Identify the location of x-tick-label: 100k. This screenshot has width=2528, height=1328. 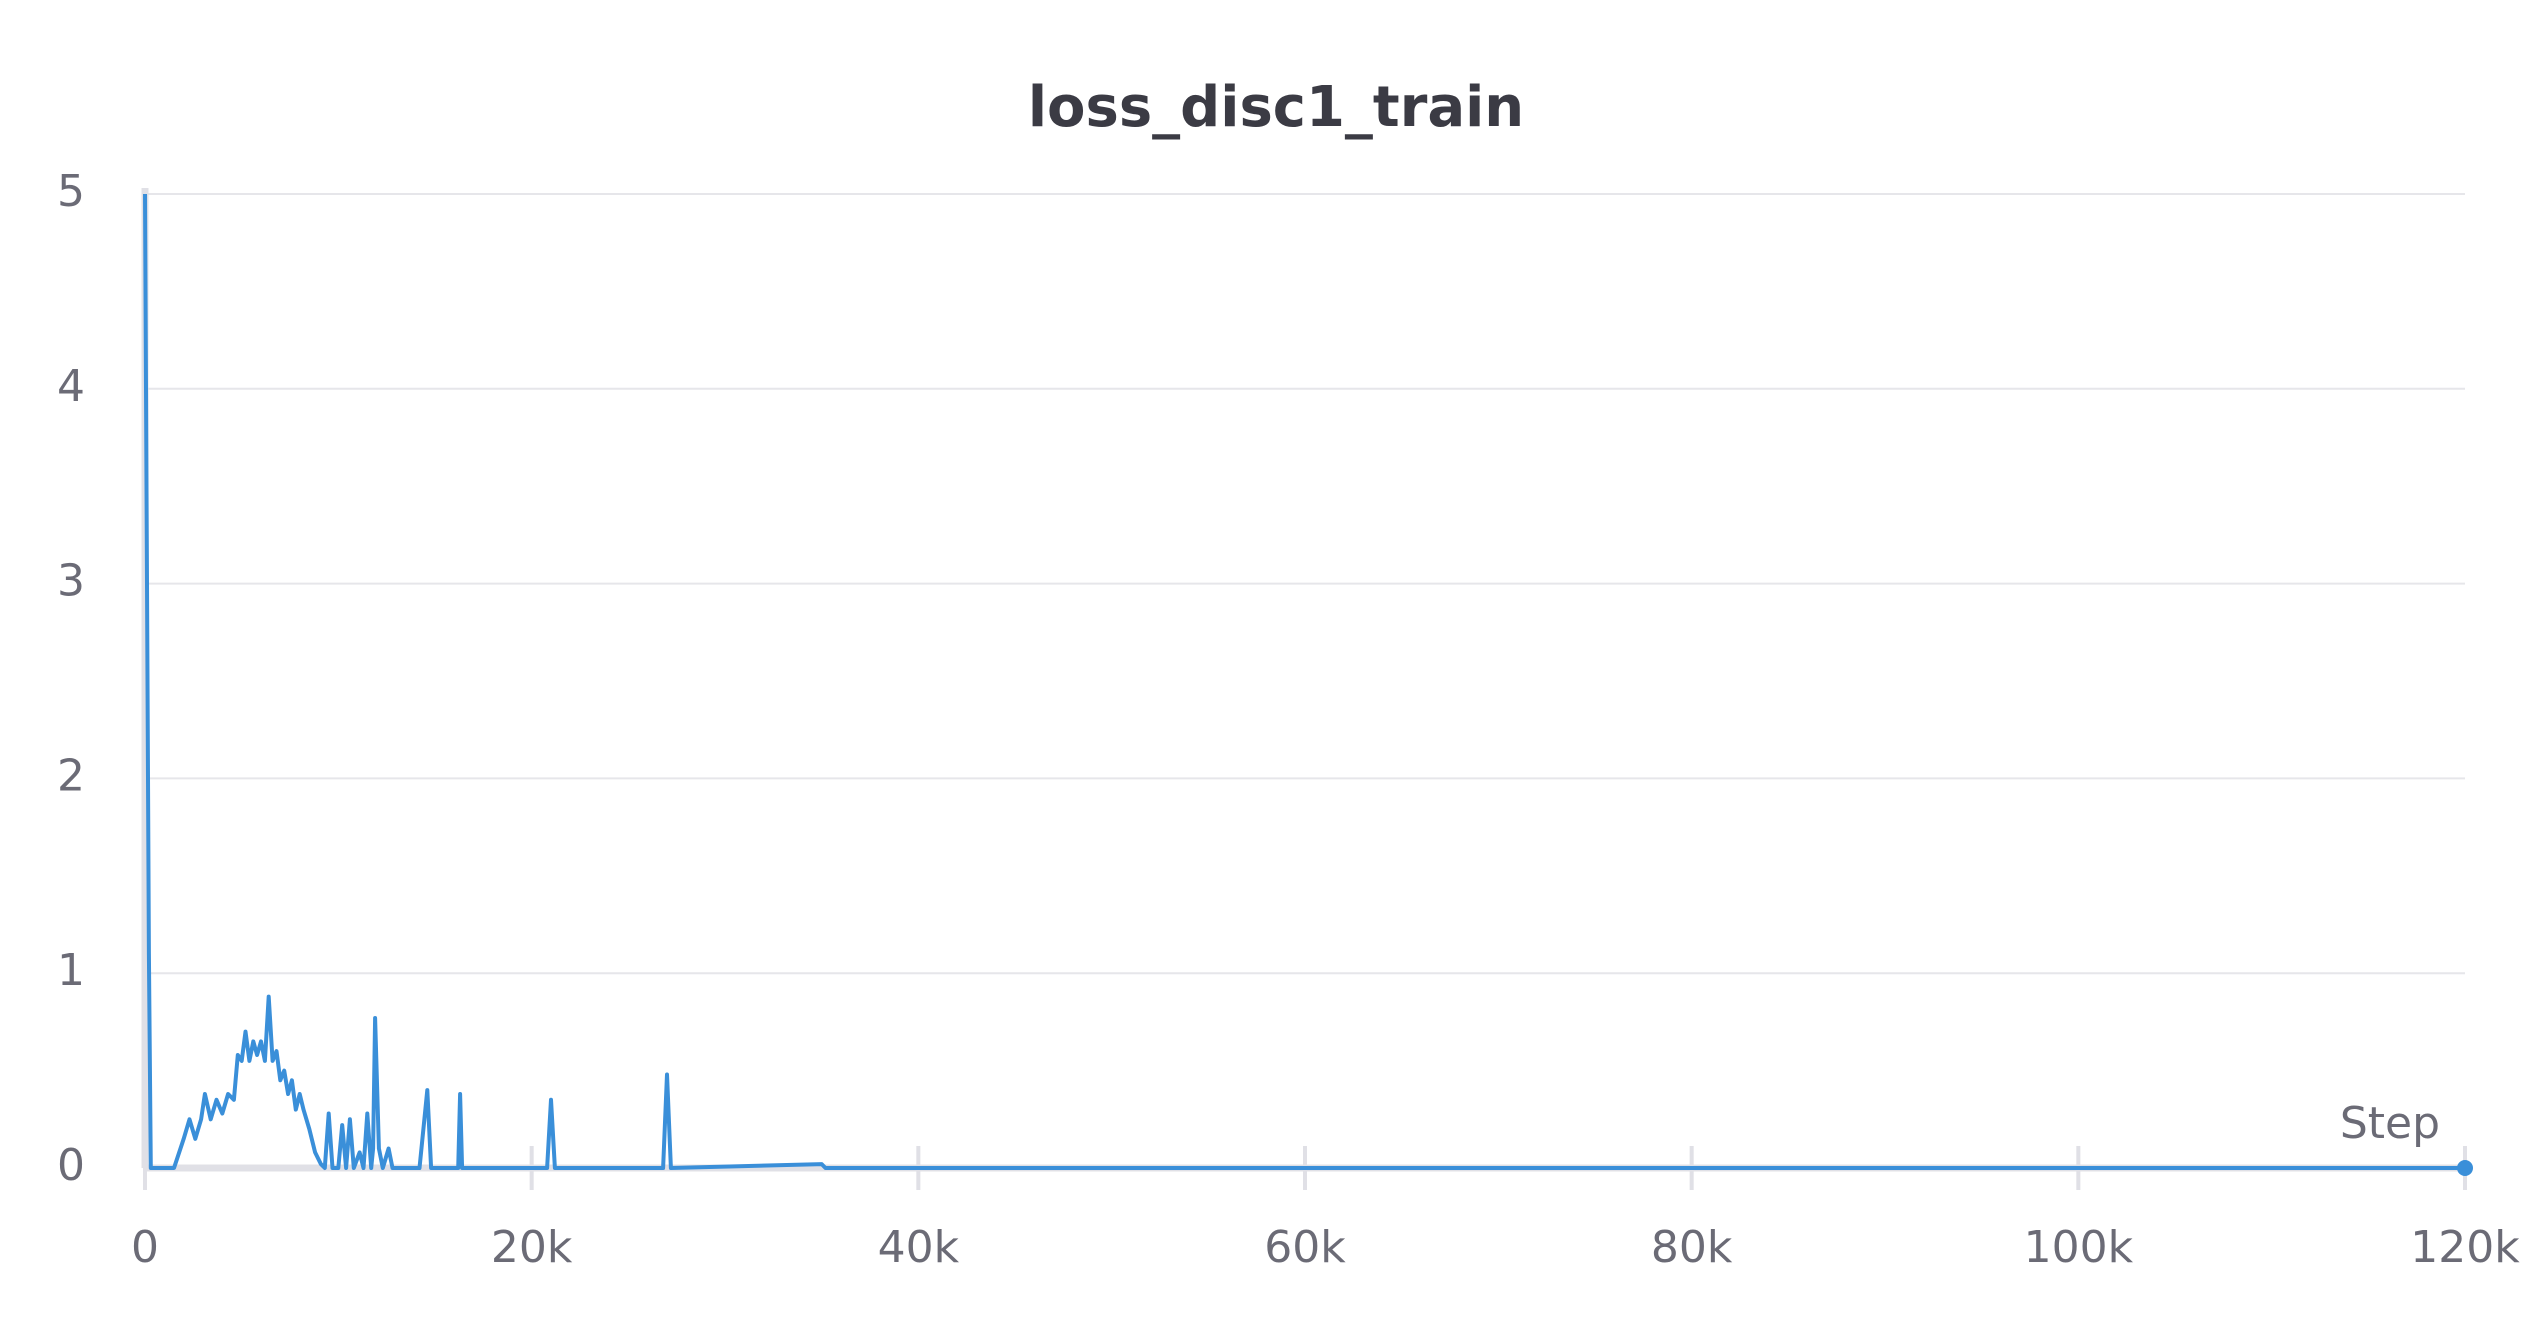
(2079, 1247).